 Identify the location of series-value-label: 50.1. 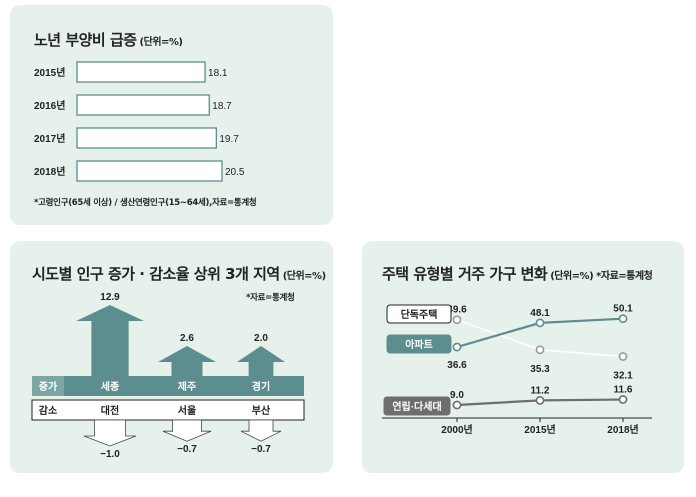
(623, 309).